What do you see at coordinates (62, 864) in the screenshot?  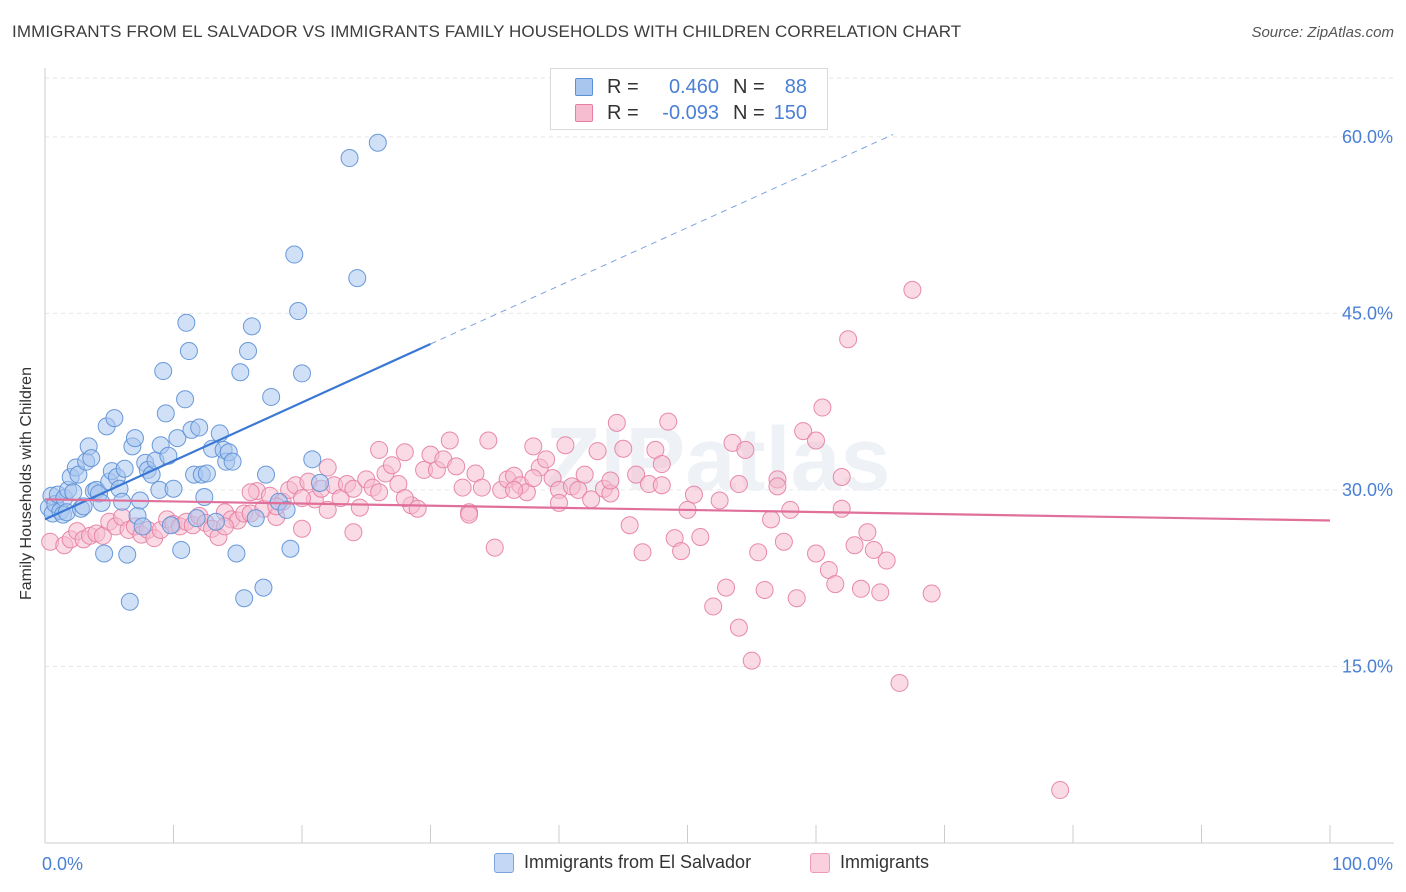 I see `x-tick-label: 0.0%` at bounding box center [62, 864].